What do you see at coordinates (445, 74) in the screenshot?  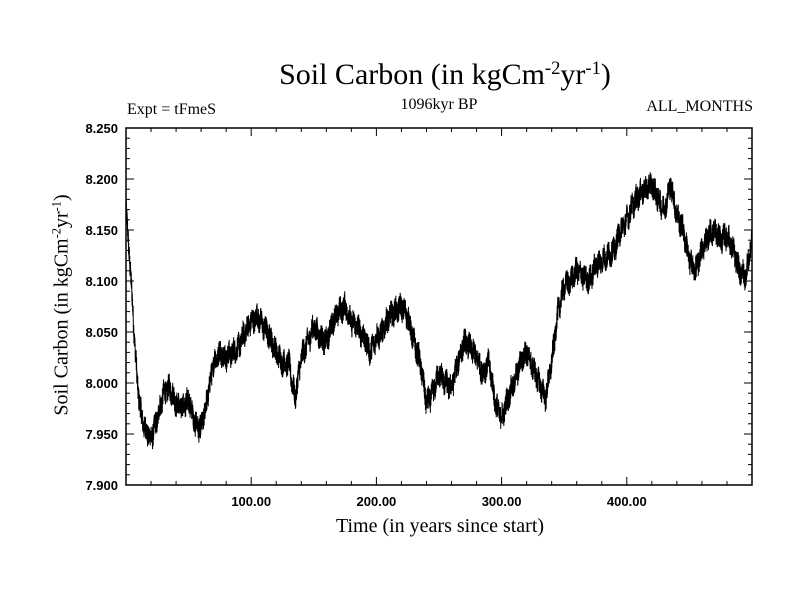 I see `chart-title: Soil Carbon (in kgCm-2yr-1)` at bounding box center [445, 74].